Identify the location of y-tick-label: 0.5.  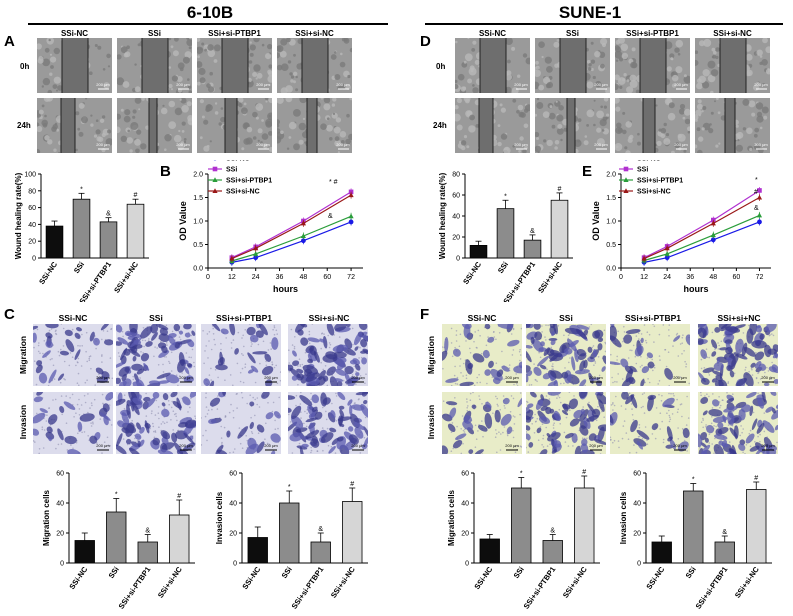
(198, 245).